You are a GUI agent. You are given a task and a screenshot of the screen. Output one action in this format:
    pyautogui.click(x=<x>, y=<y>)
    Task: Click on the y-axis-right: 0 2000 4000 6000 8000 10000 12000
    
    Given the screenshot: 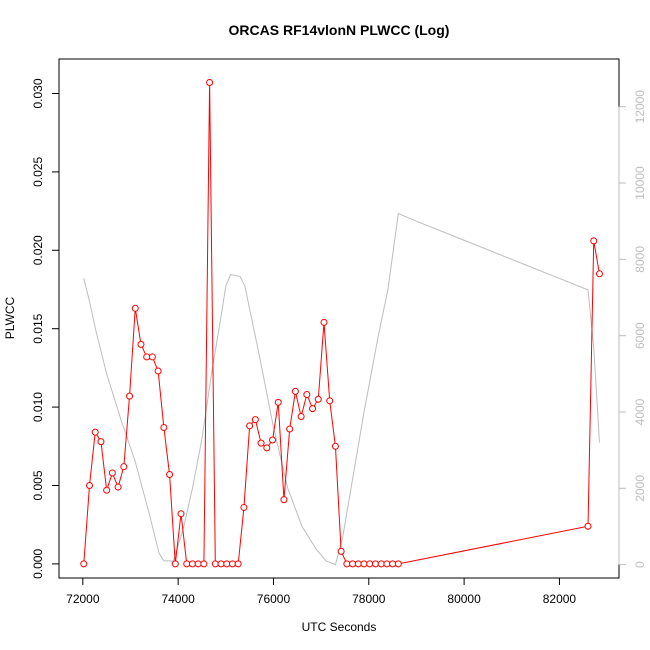 What is the action you would take?
    pyautogui.click(x=632, y=329)
    